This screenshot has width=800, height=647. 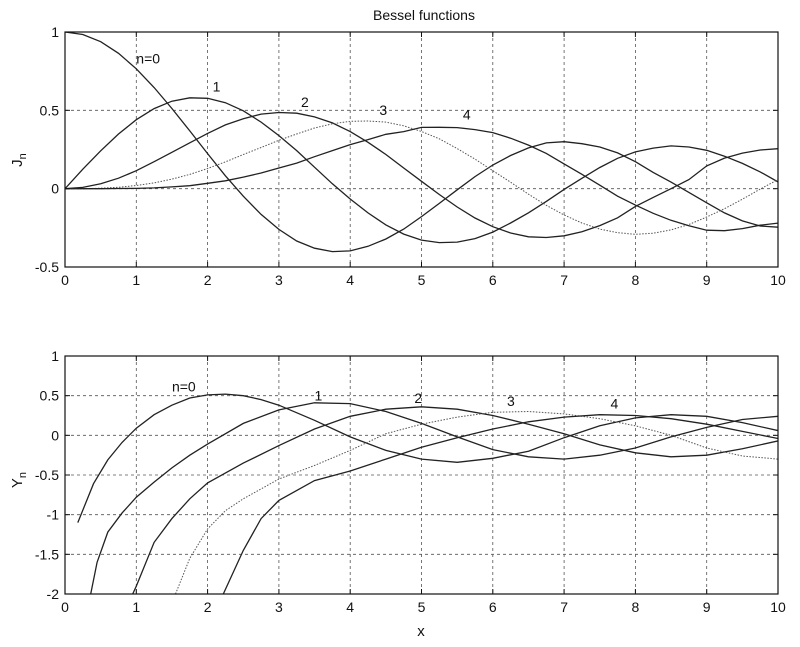 What do you see at coordinates (65, 607) in the screenshot?
I see `y-x-tick-label-0: 0` at bounding box center [65, 607].